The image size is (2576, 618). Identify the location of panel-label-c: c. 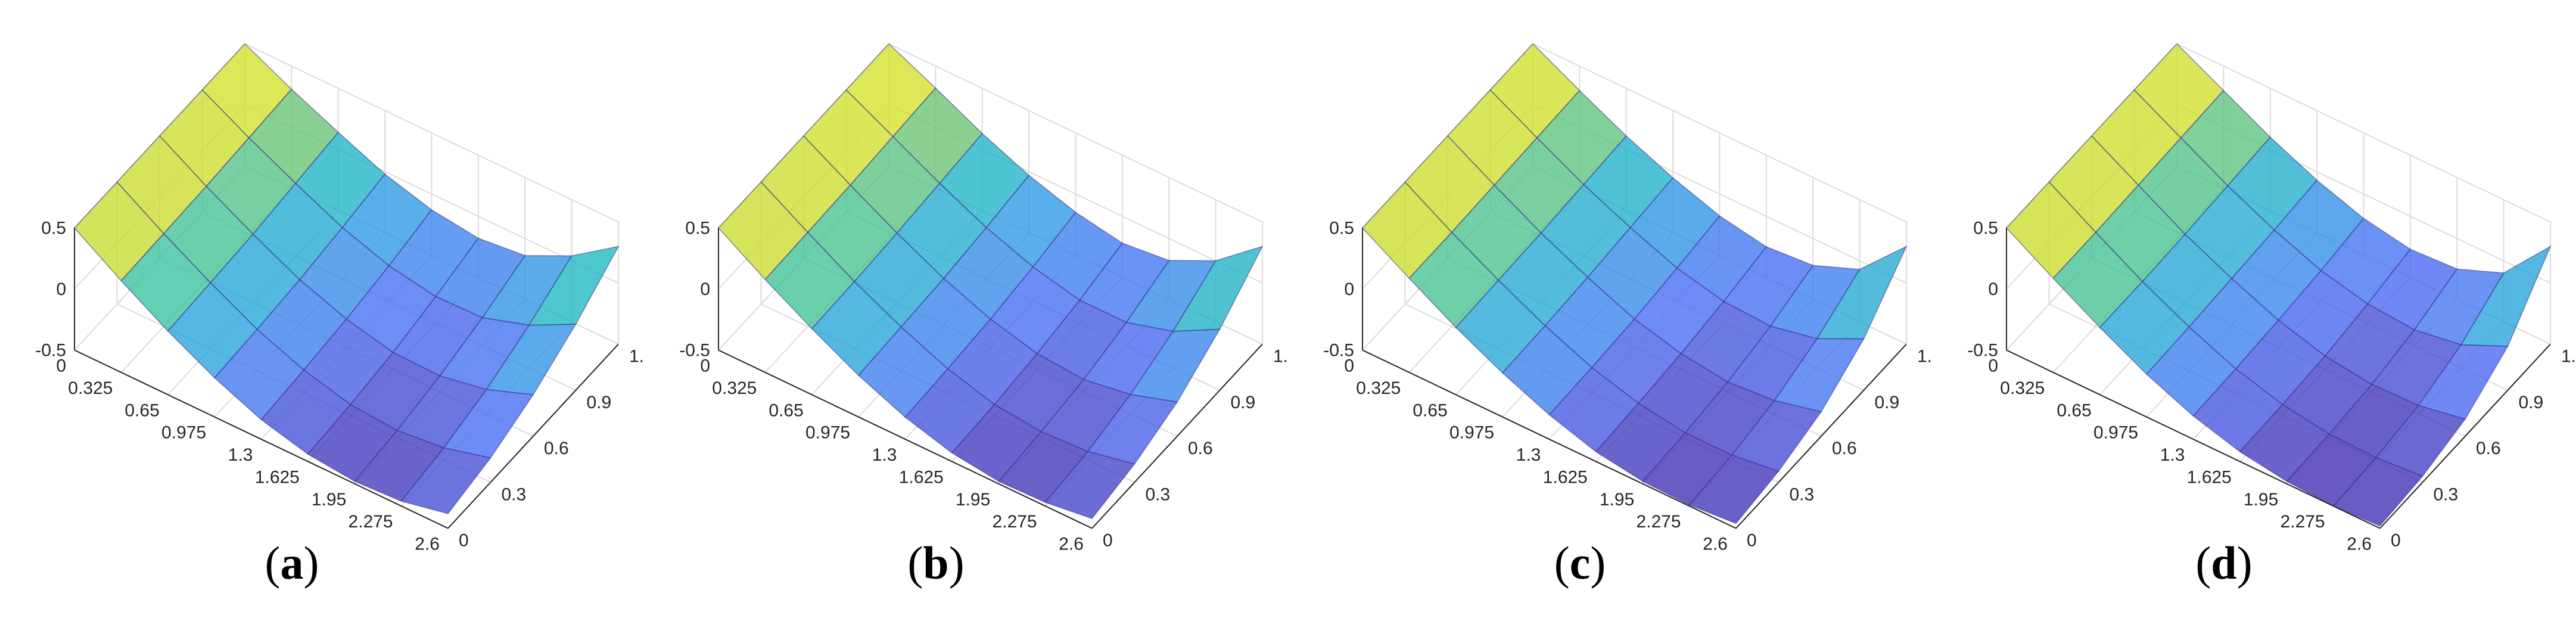
(1580, 563).